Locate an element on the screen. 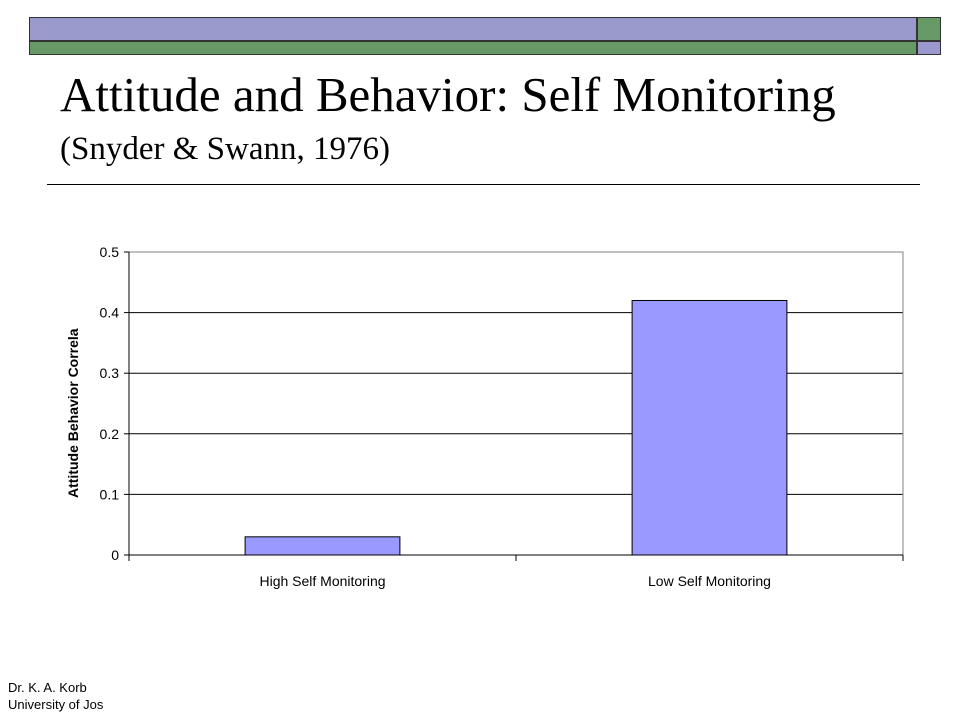 This screenshot has height=720, width=960. footer-author: Dr. K. A. Korb is located at coordinates (47, 687).